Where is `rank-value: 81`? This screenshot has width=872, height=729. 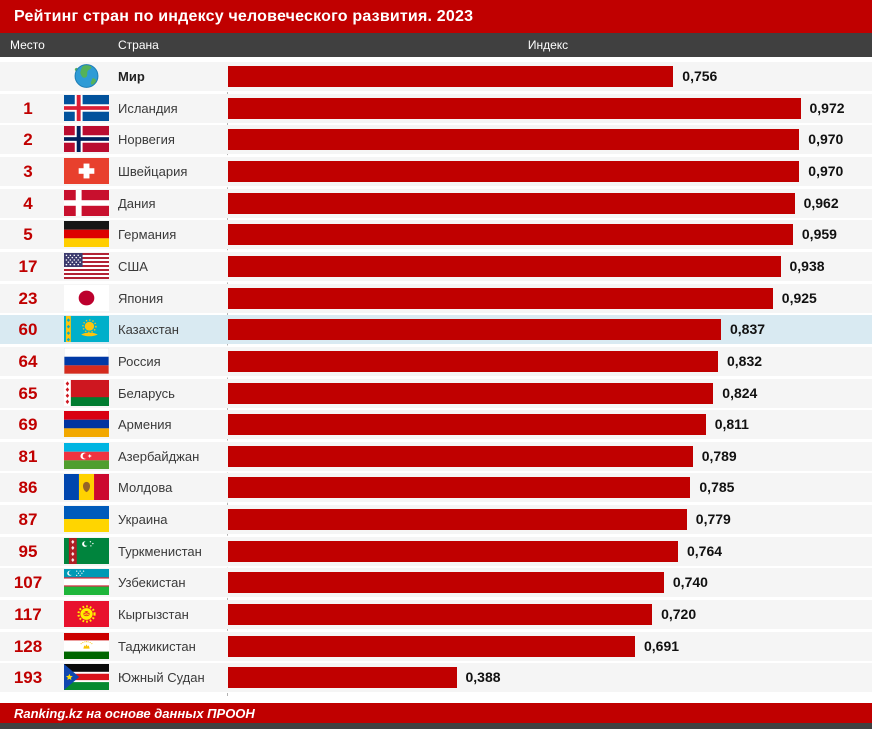
rank-value: 81 is located at coordinates (28, 456).